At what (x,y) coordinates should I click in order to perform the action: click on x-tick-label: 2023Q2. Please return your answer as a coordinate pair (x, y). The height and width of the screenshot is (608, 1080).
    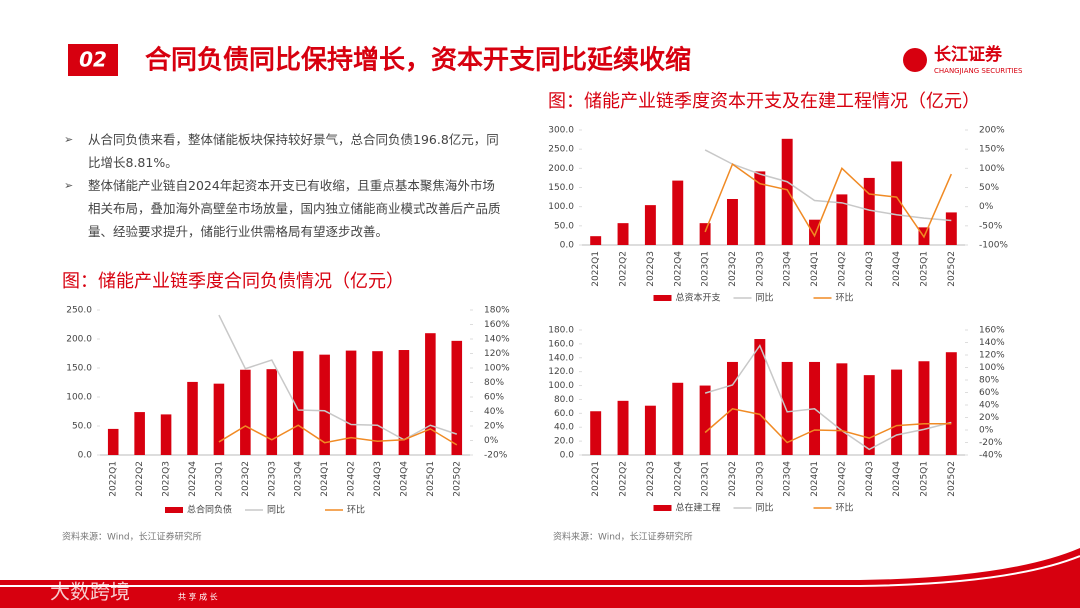
    Looking at the image, I should click on (733, 269).